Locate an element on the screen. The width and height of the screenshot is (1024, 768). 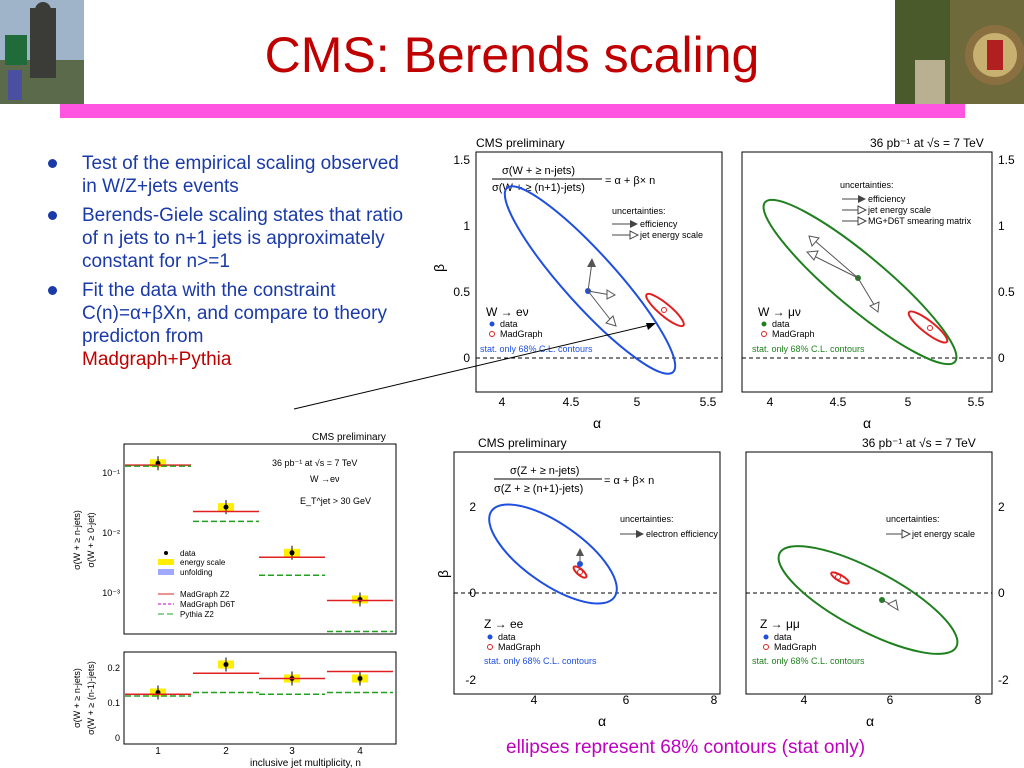
tick-label: 10⁻² is located at coordinates (111, 533).